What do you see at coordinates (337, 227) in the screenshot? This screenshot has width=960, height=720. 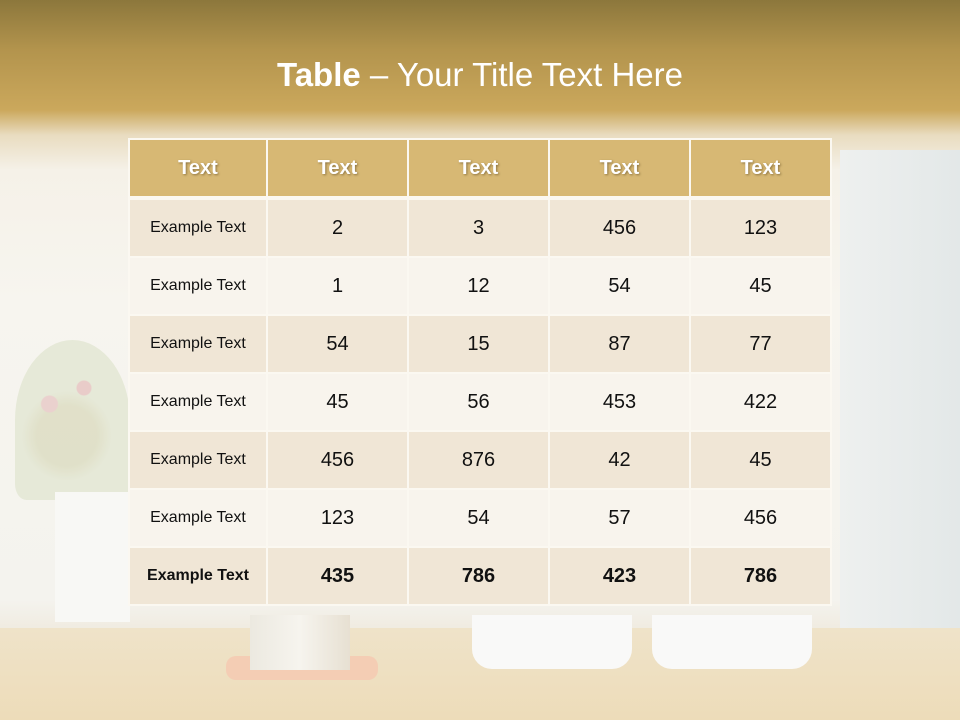 I see `table-cell: 2` at bounding box center [337, 227].